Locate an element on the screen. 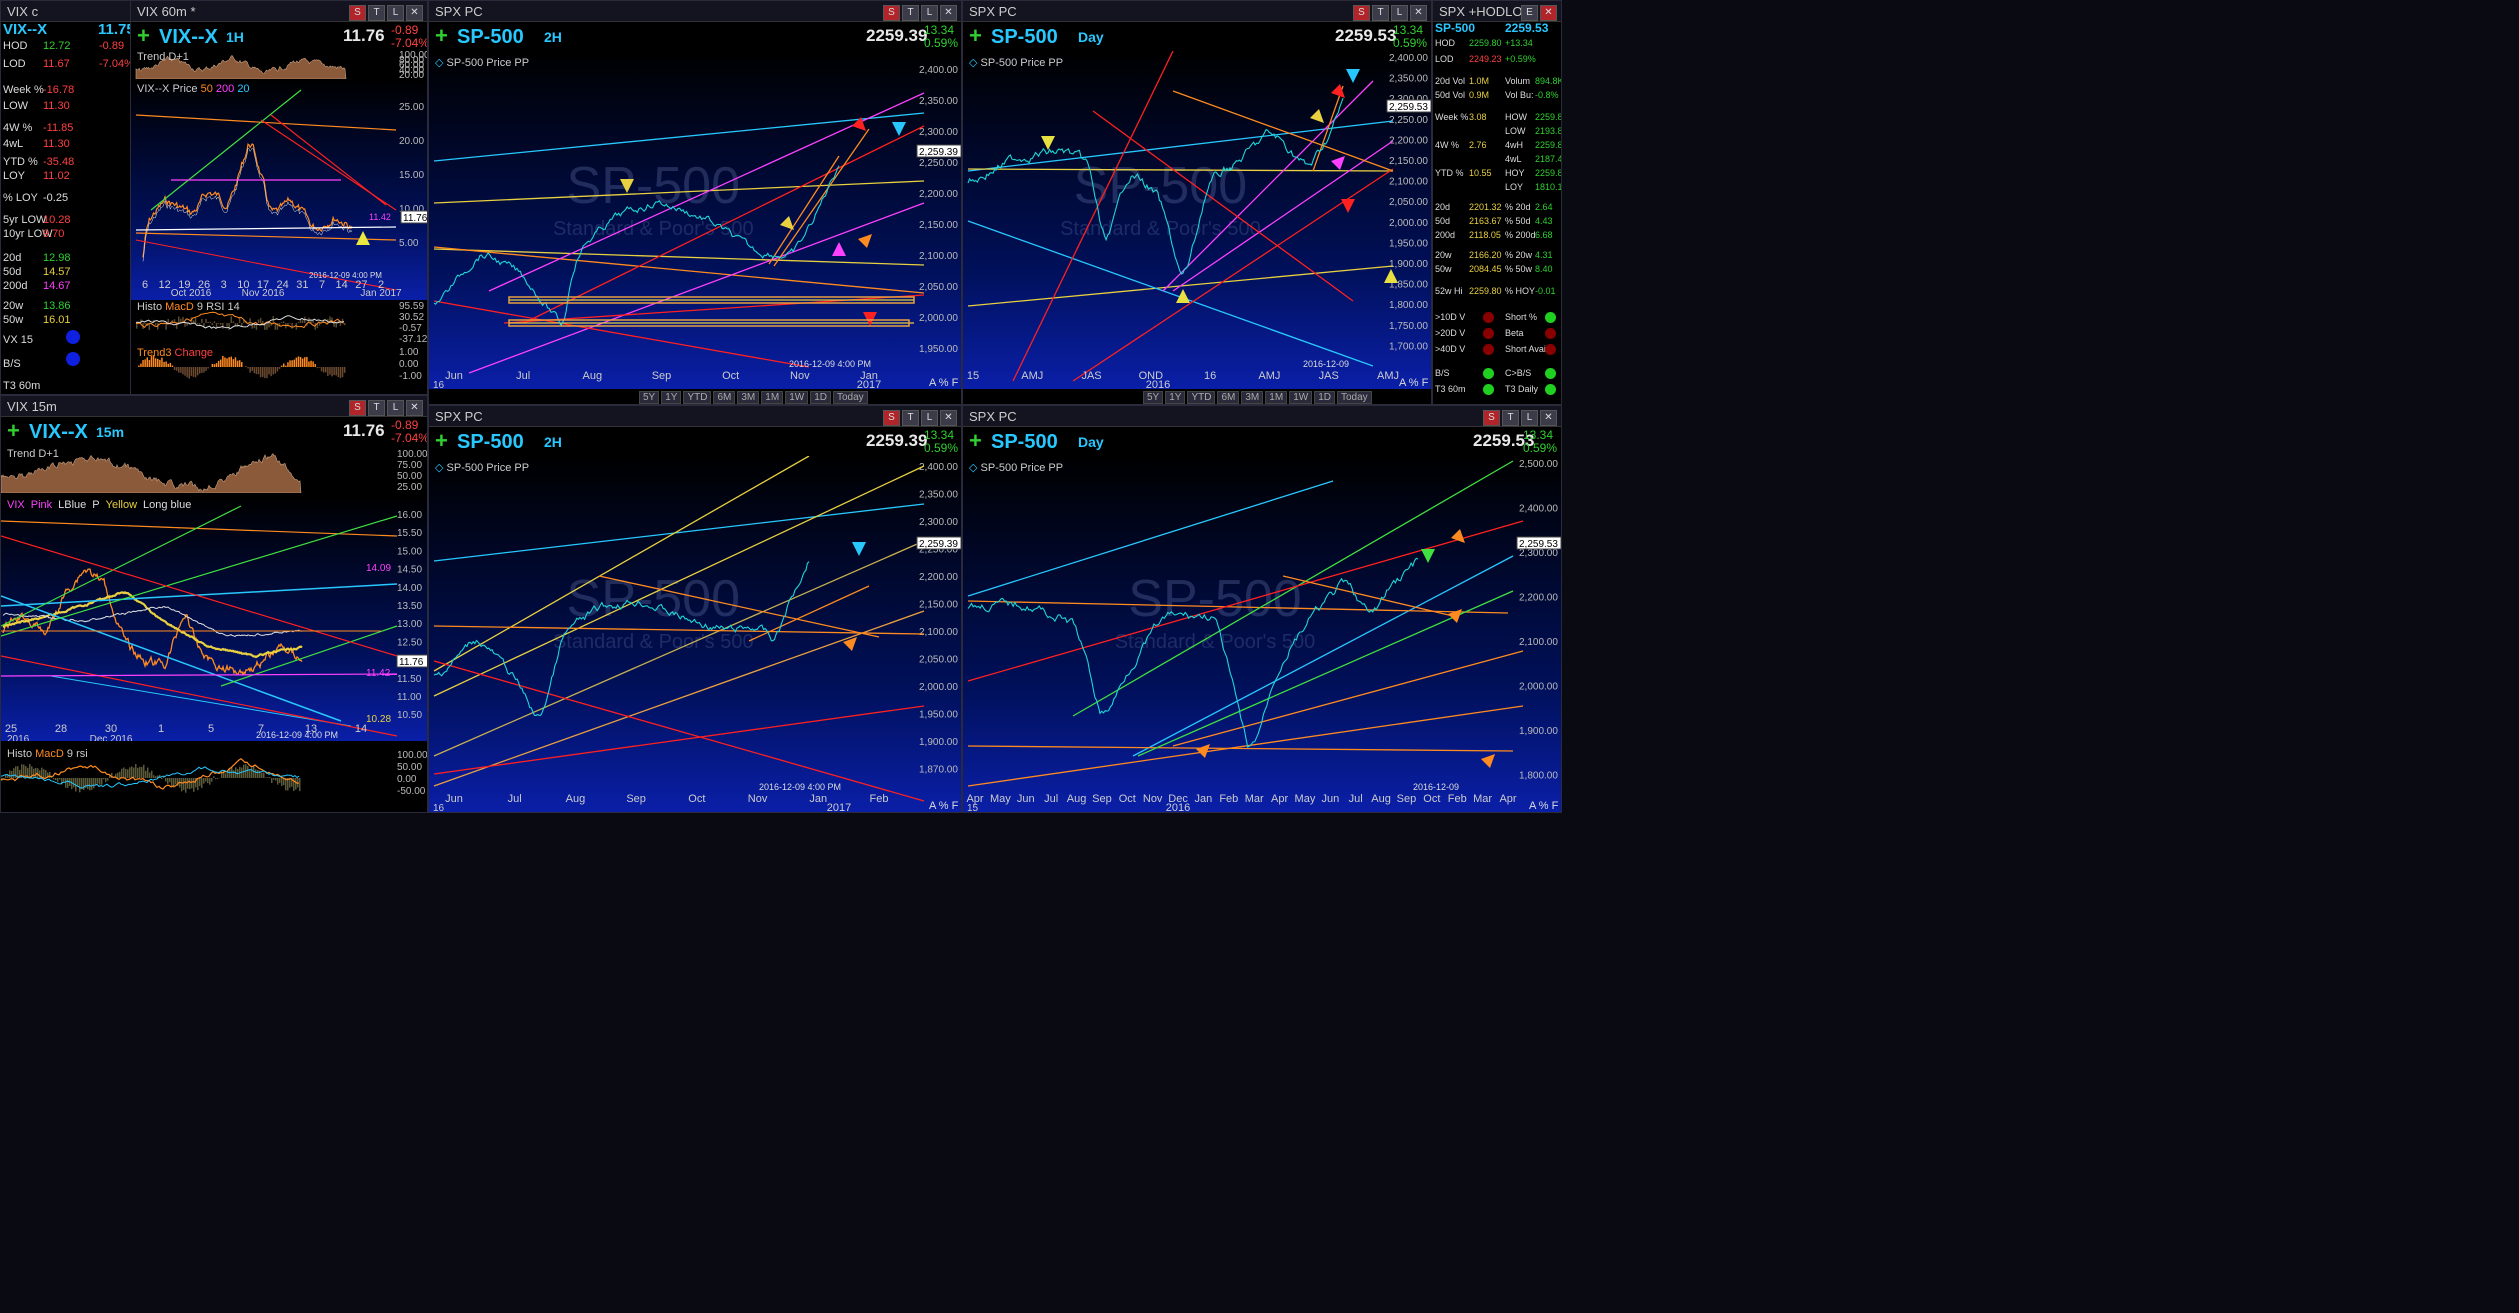 The height and width of the screenshot is (1313, 2519). spxday-bot-symbol: SP-500 is located at coordinates (1024, 442).